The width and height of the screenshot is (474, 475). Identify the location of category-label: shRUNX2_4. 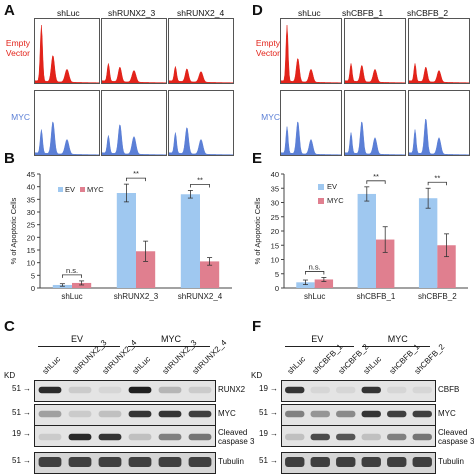
(200, 296).